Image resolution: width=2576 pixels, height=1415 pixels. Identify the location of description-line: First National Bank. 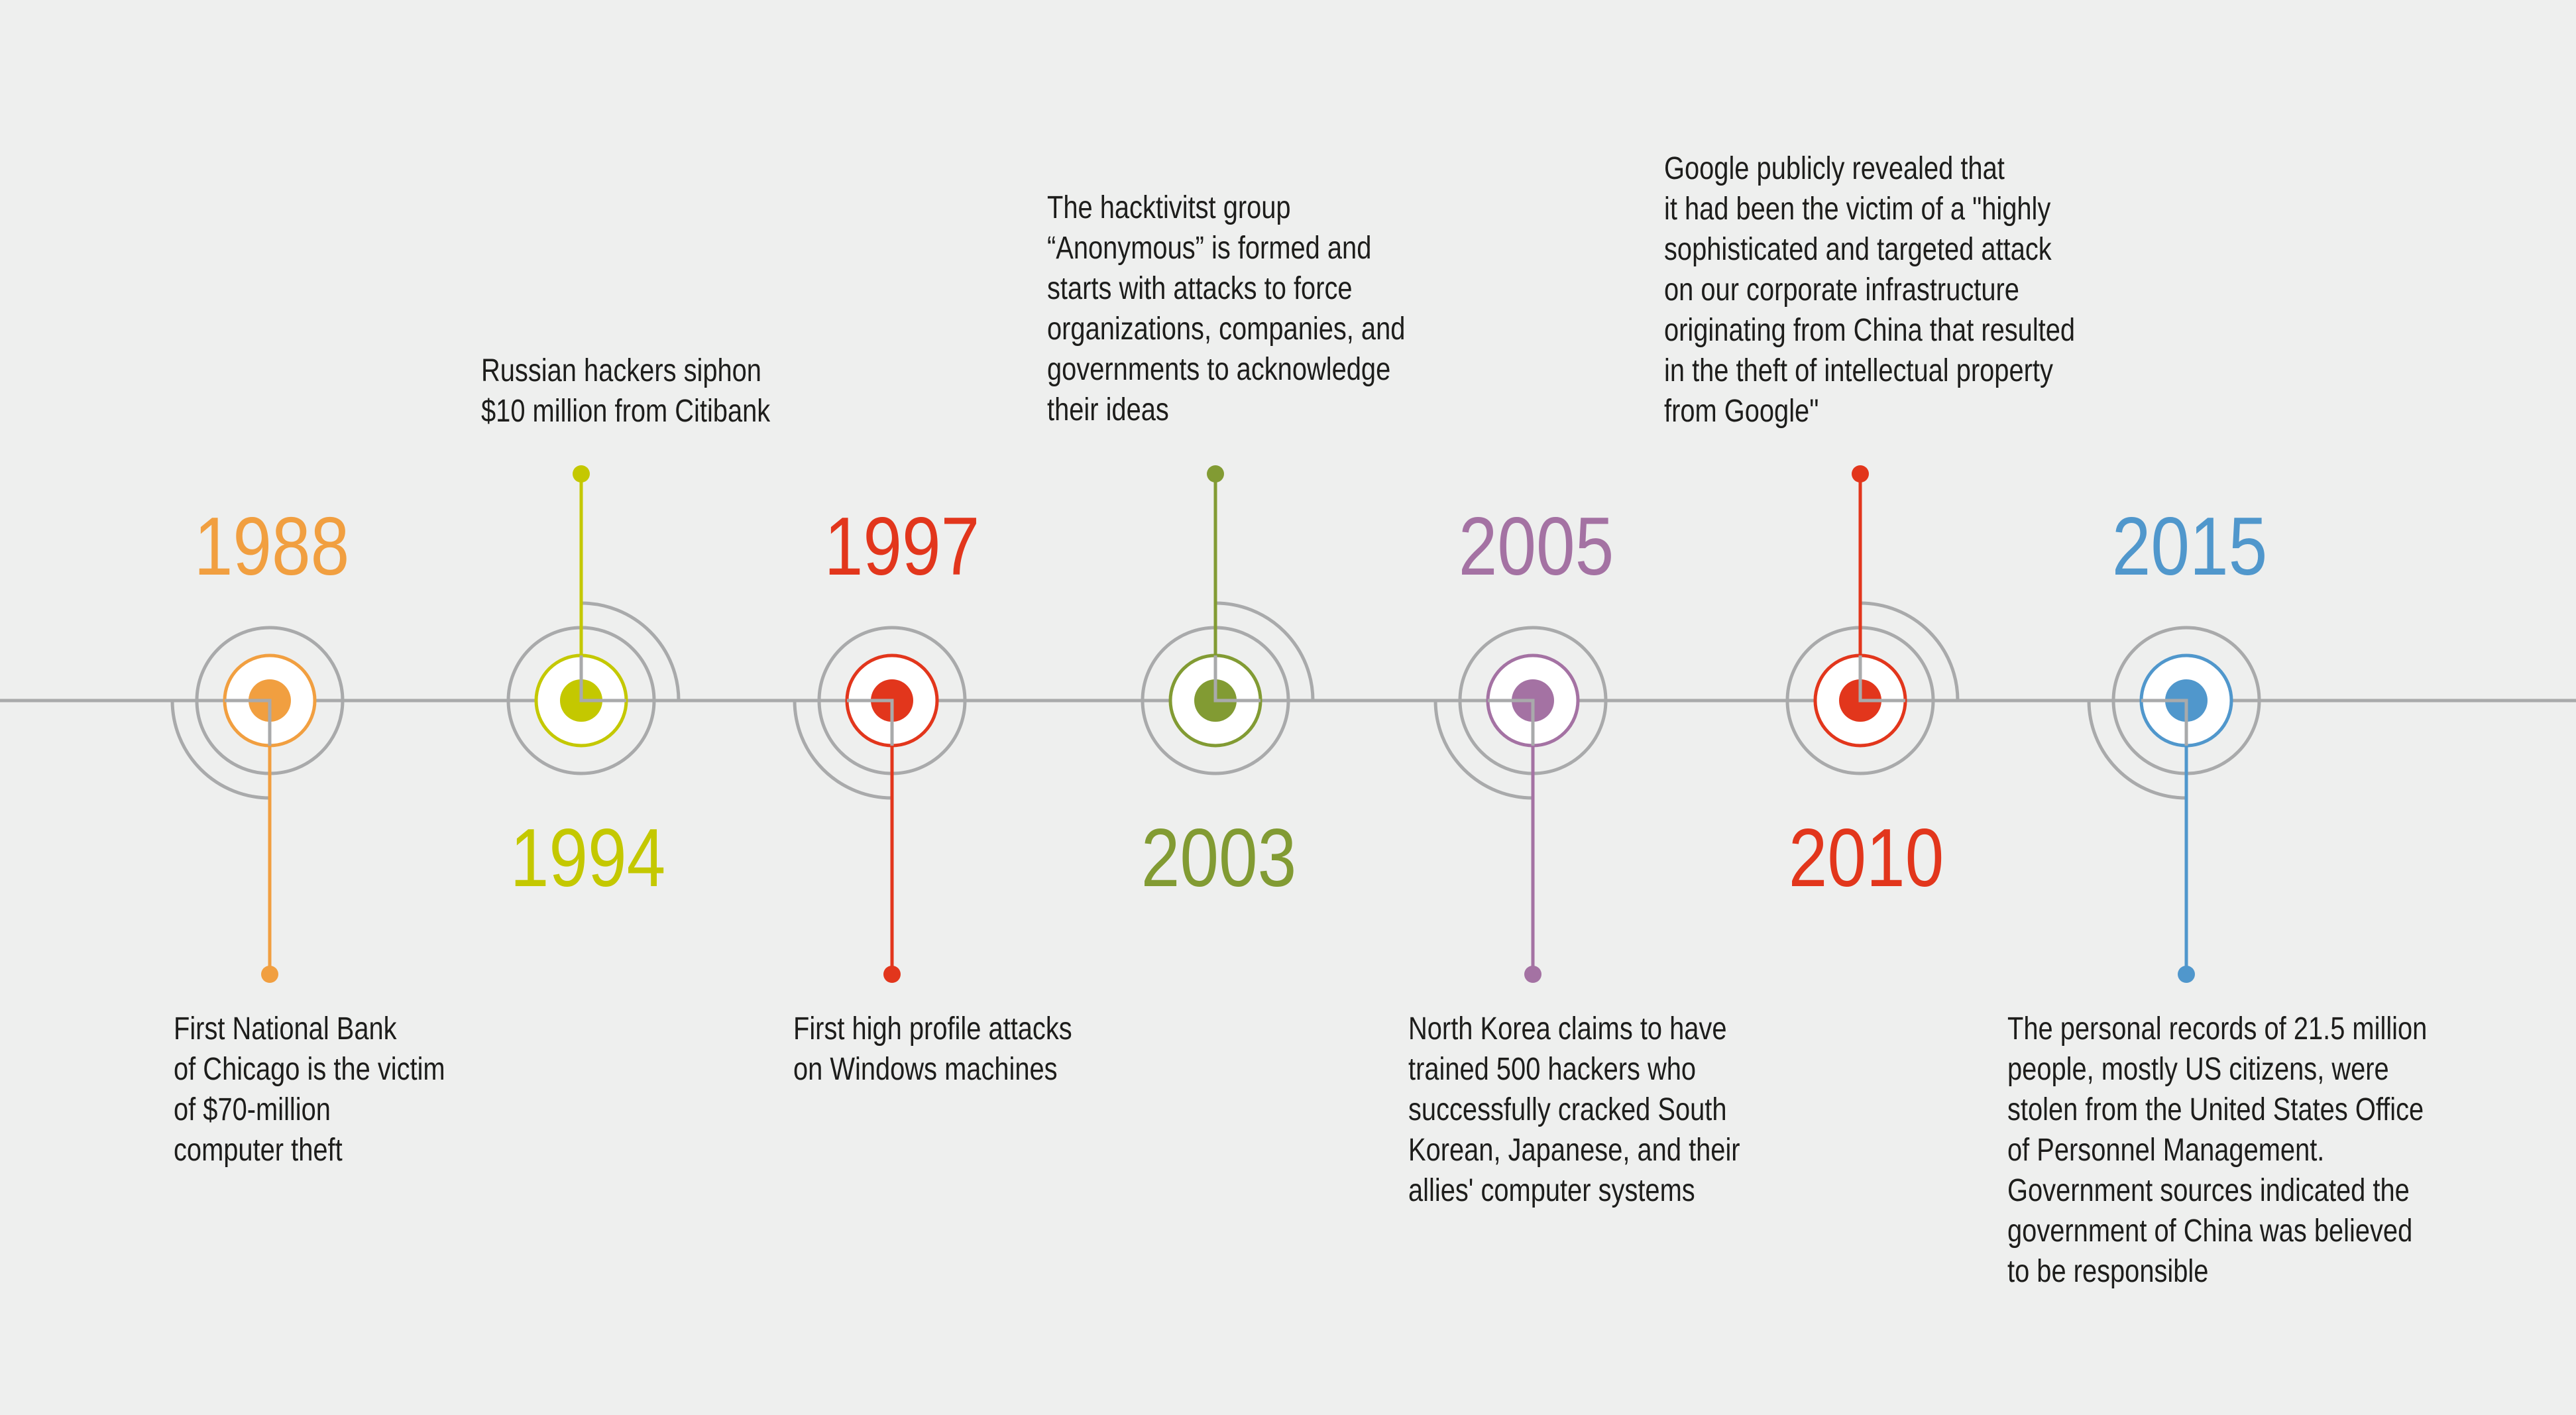
(285, 1029).